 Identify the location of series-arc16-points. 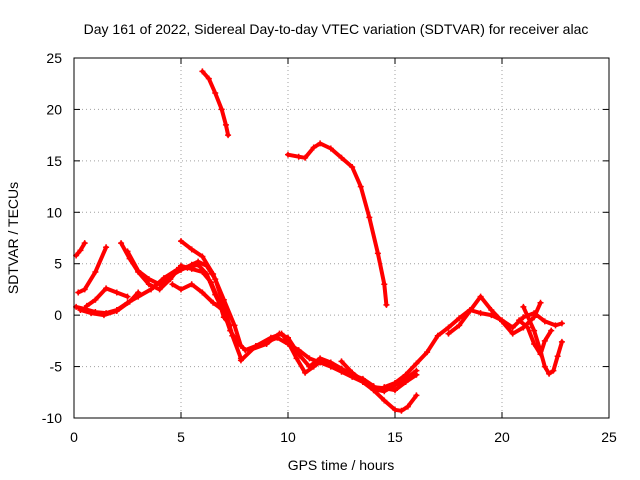
(494, 315).